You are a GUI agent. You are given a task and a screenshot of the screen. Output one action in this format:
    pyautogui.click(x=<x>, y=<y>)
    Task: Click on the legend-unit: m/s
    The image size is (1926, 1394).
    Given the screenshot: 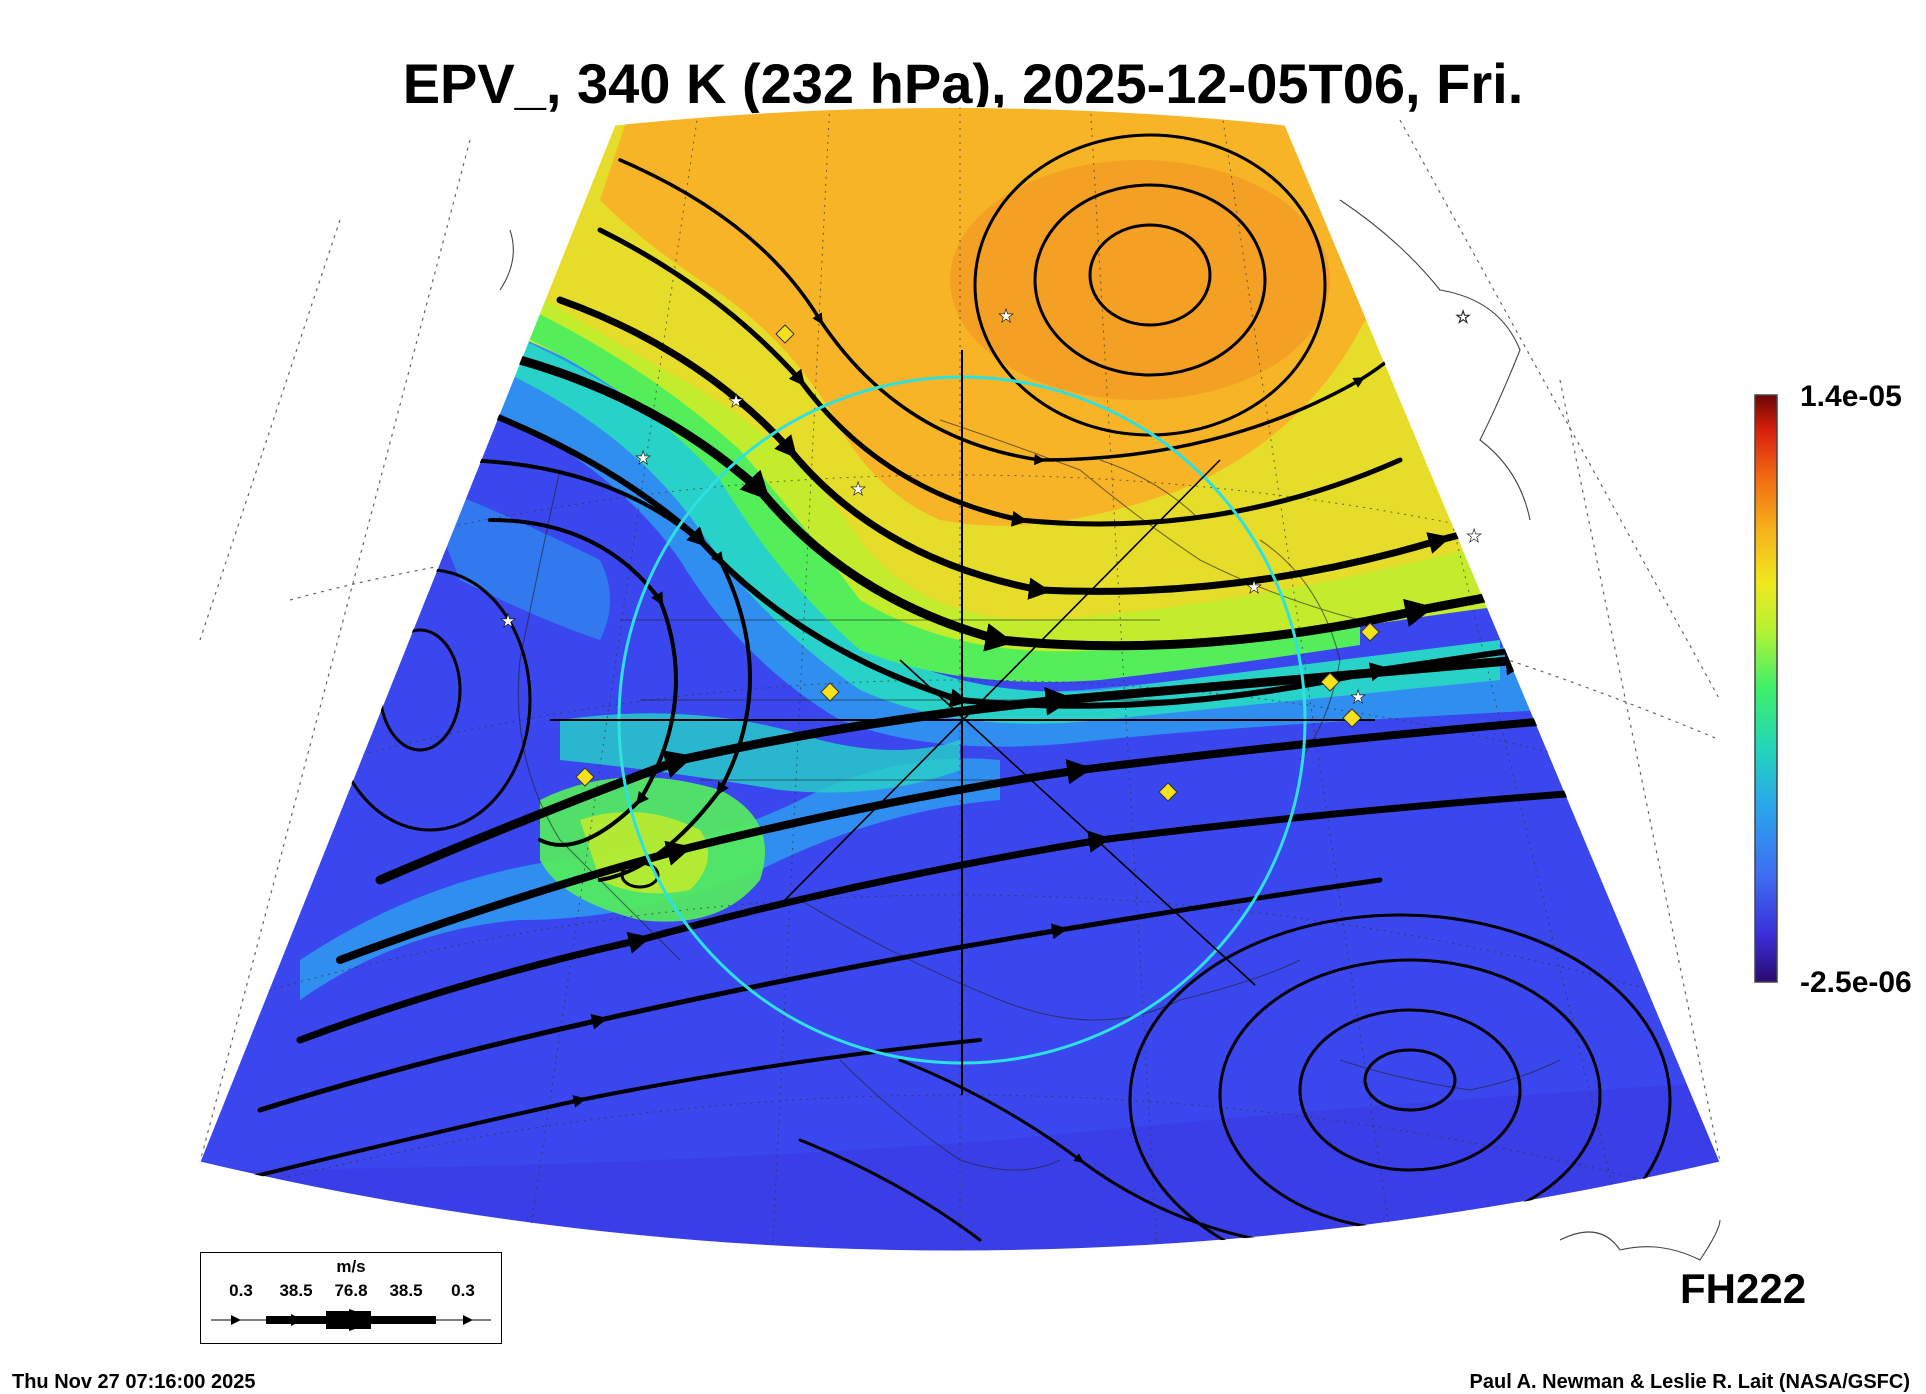 What is the action you would take?
    pyautogui.click(x=351, y=1266)
    